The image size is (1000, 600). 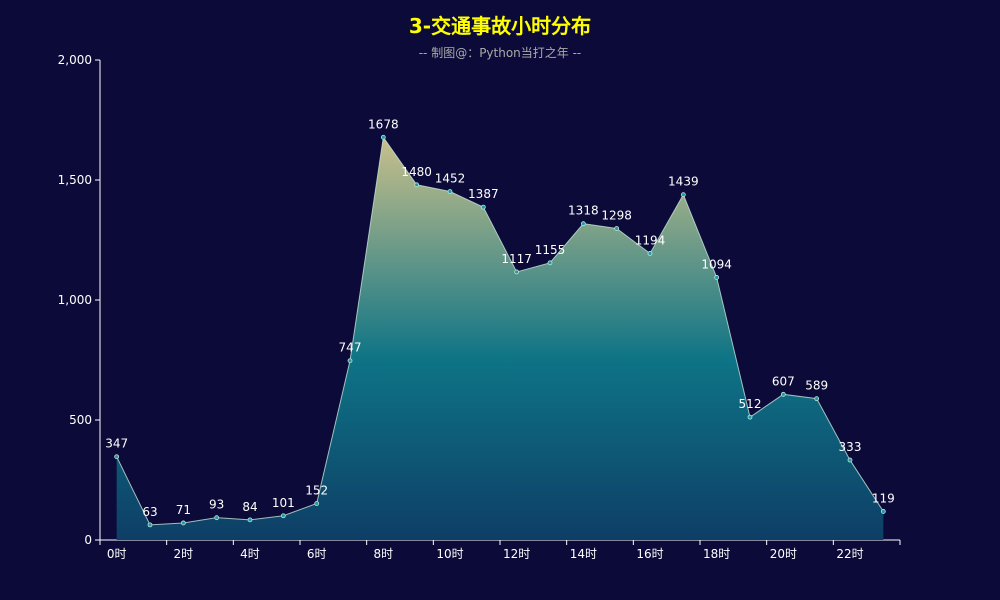 I want to click on x-tick-label: 0时, so click(x=117, y=554).